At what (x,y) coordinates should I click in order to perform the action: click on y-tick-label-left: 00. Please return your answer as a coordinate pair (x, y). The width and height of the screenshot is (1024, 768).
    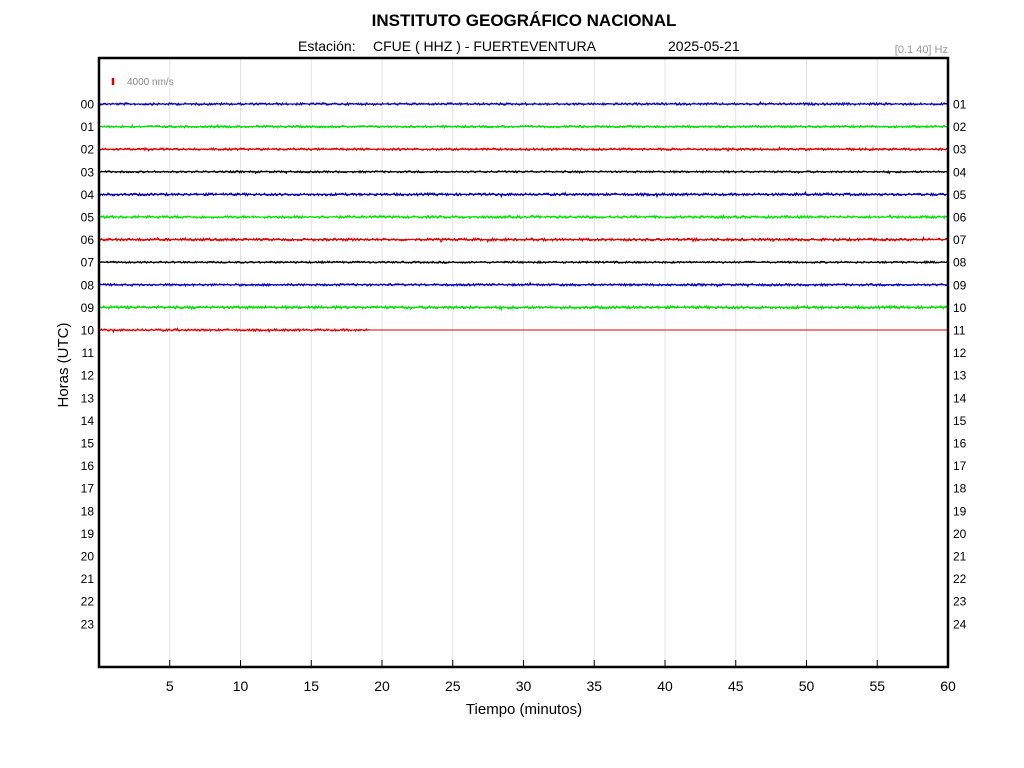
    Looking at the image, I should click on (88, 105).